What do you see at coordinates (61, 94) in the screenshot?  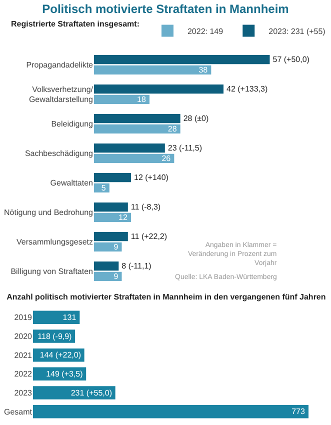 I see `y-tick-label: Volksverhetzung/ Gewaltdarstellung` at bounding box center [61, 94].